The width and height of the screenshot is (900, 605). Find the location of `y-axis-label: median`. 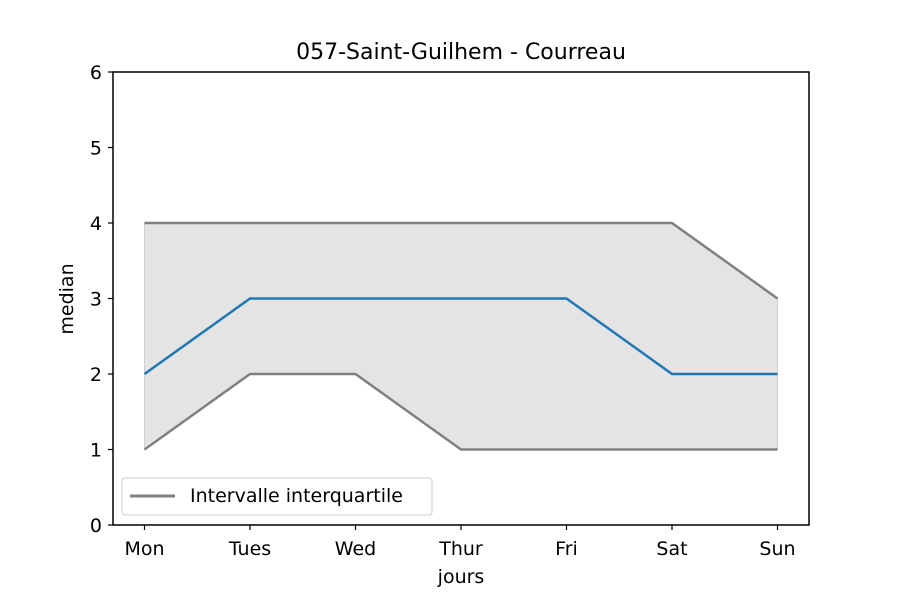

y-axis-label: median is located at coordinates (67, 298).